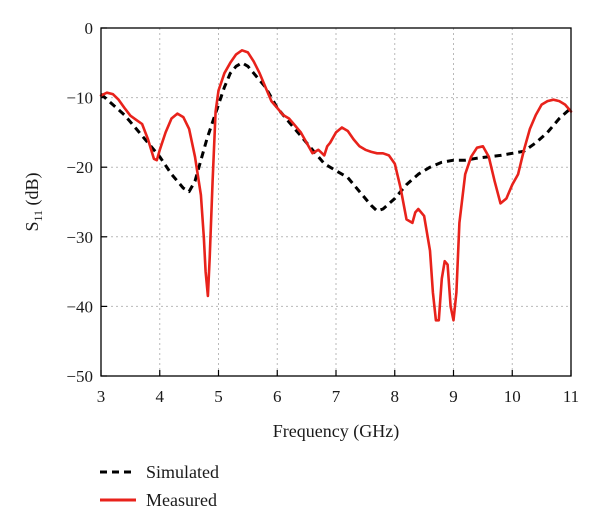 This screenshot has width=600, height=529. Describe the element at coordinates (571, 396) in the screenshot. I see `x-tick-label: 11` at that location.